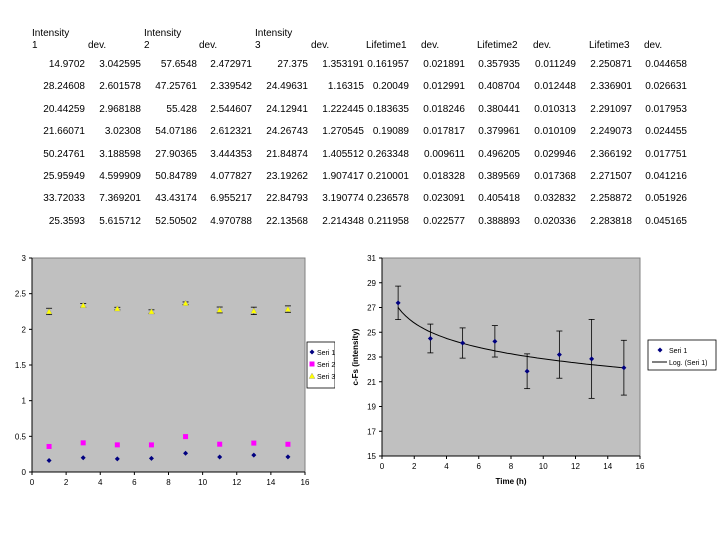  What do you see at coordinates (611, 176) in the screenshot?
I see `table-cell: 2.271507` at bounding box center [611, 176].